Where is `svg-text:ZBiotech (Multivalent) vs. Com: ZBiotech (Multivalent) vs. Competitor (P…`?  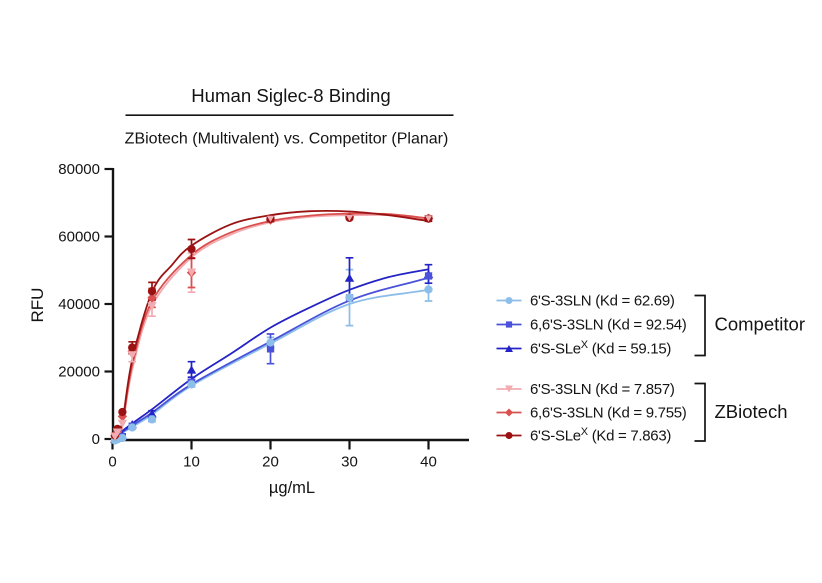 svg-text:ZBiotech (Multivalent) vs. Com: ZBiotech (Multivalent) vs. Competitor (P… is located at coordinates (287, 139).